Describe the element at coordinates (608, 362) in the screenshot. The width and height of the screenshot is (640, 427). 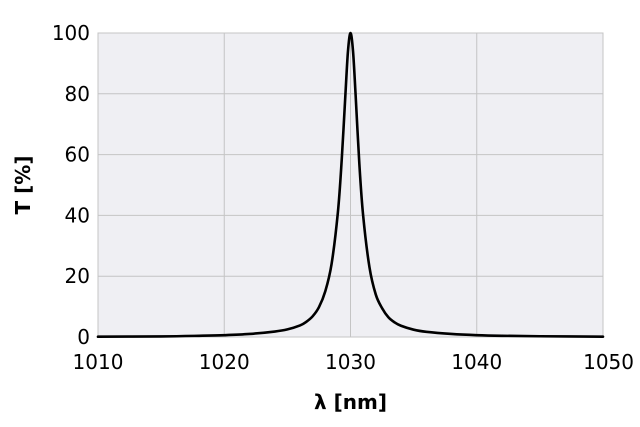
I see `x-tick-label: 1050` at that location.